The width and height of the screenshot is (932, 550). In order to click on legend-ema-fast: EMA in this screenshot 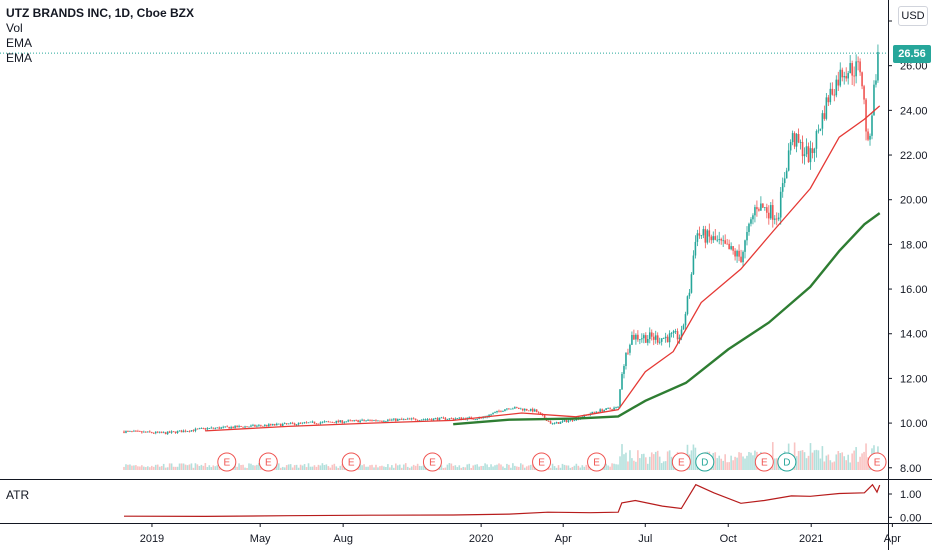, I will do `click(19, 43)`.